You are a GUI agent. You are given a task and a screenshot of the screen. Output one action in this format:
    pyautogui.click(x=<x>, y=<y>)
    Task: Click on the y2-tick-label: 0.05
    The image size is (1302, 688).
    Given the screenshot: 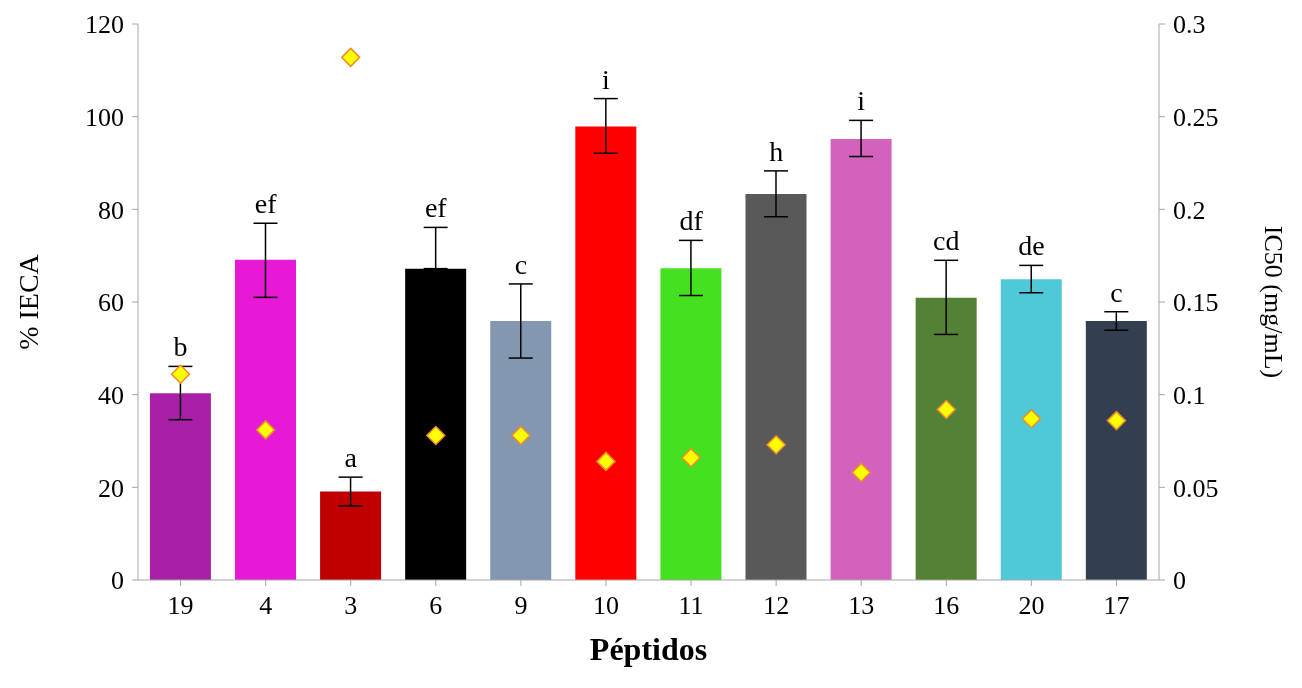 What is the action you would take?
    pyautogui.click(x=1196, y=488)
    